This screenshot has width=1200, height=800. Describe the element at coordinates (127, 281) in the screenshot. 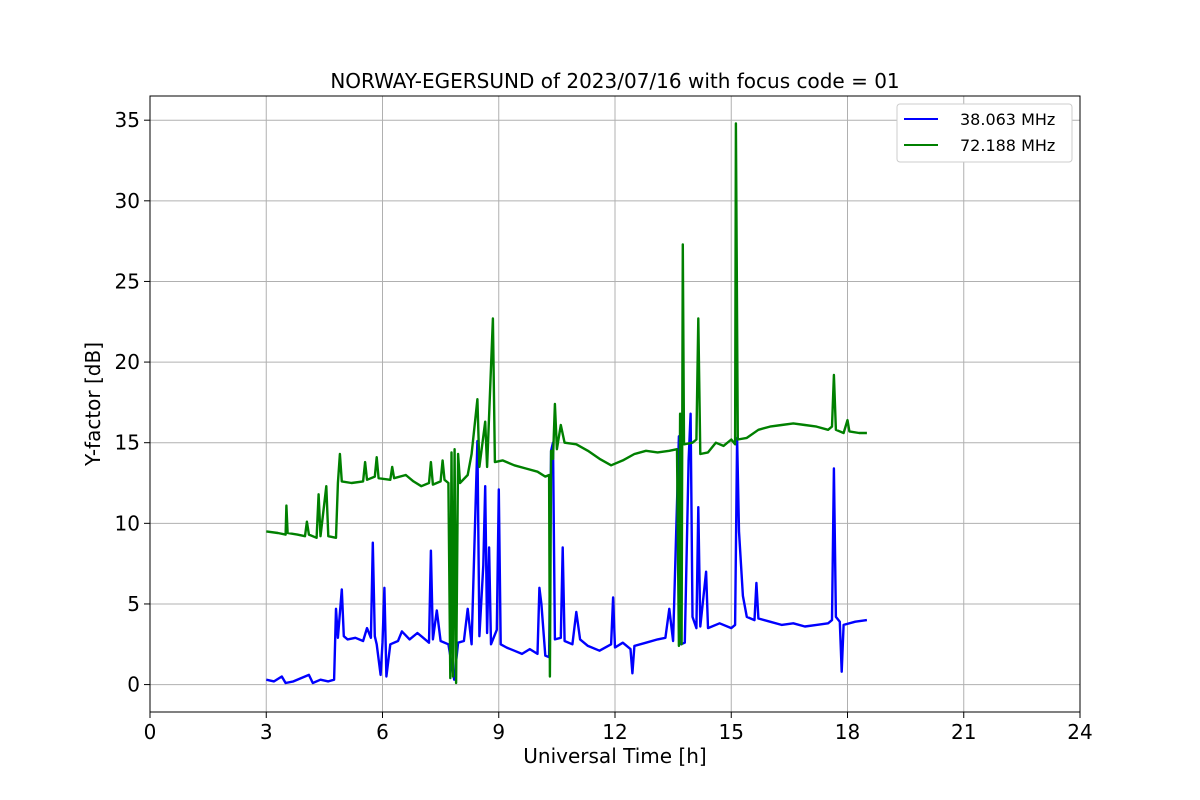

I see `y-tick-label: 25` at that location.